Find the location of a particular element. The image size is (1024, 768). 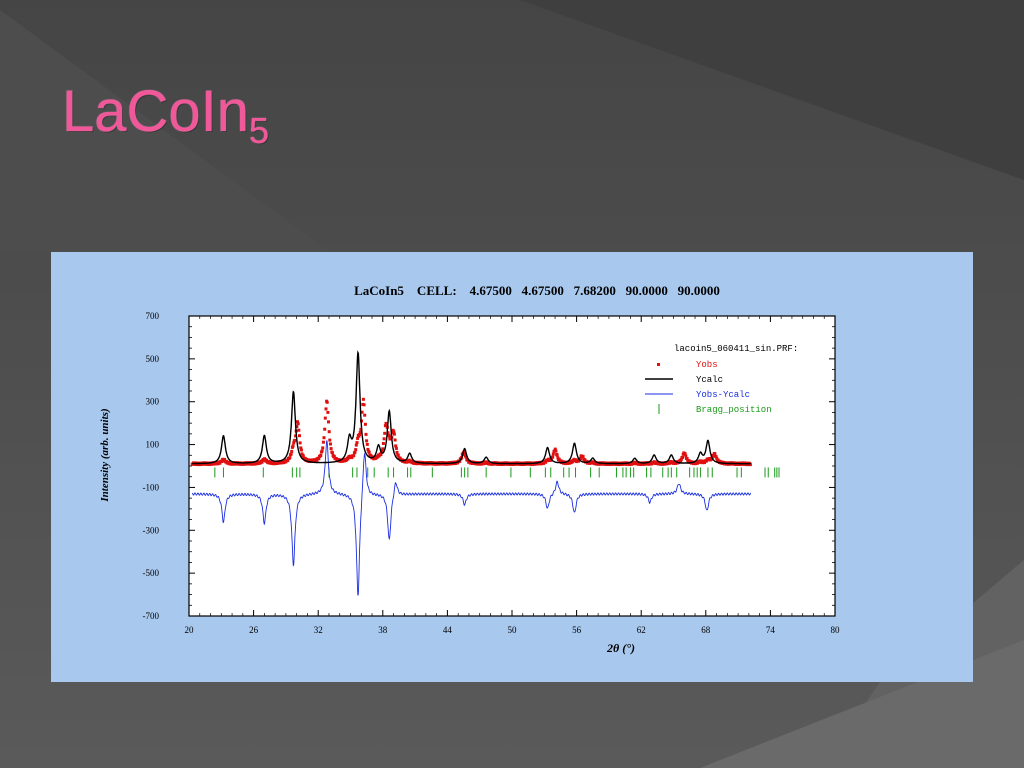

x-tick-label: 80 is located at coordinates (836, 630).